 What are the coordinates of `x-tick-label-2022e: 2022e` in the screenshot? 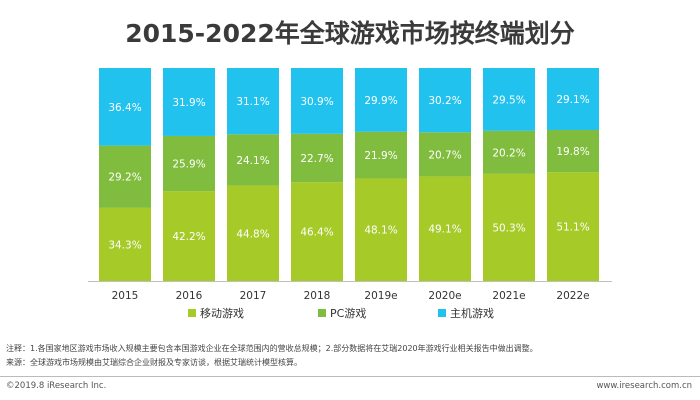 It's located at (572, 296).